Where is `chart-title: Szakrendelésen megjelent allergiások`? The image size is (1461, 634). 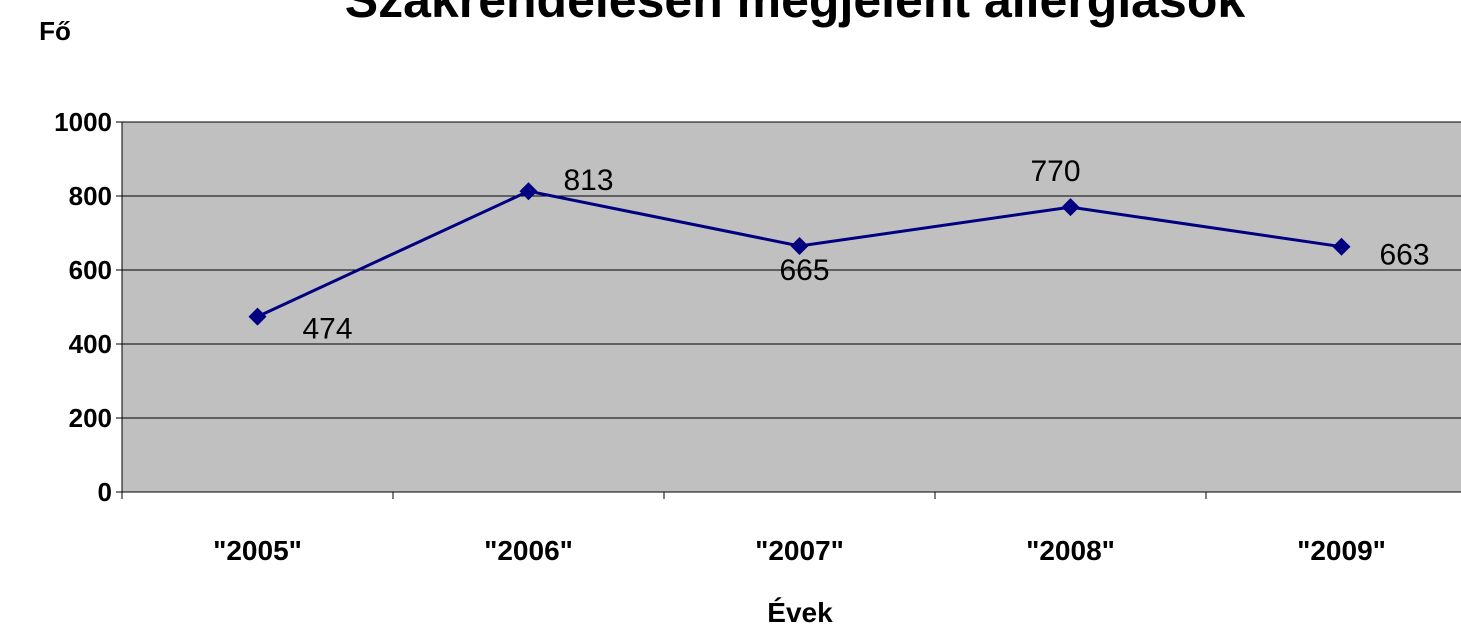
chart-title: Szakrendelésen megjelent allergiások is located at coordinates (795, 14).